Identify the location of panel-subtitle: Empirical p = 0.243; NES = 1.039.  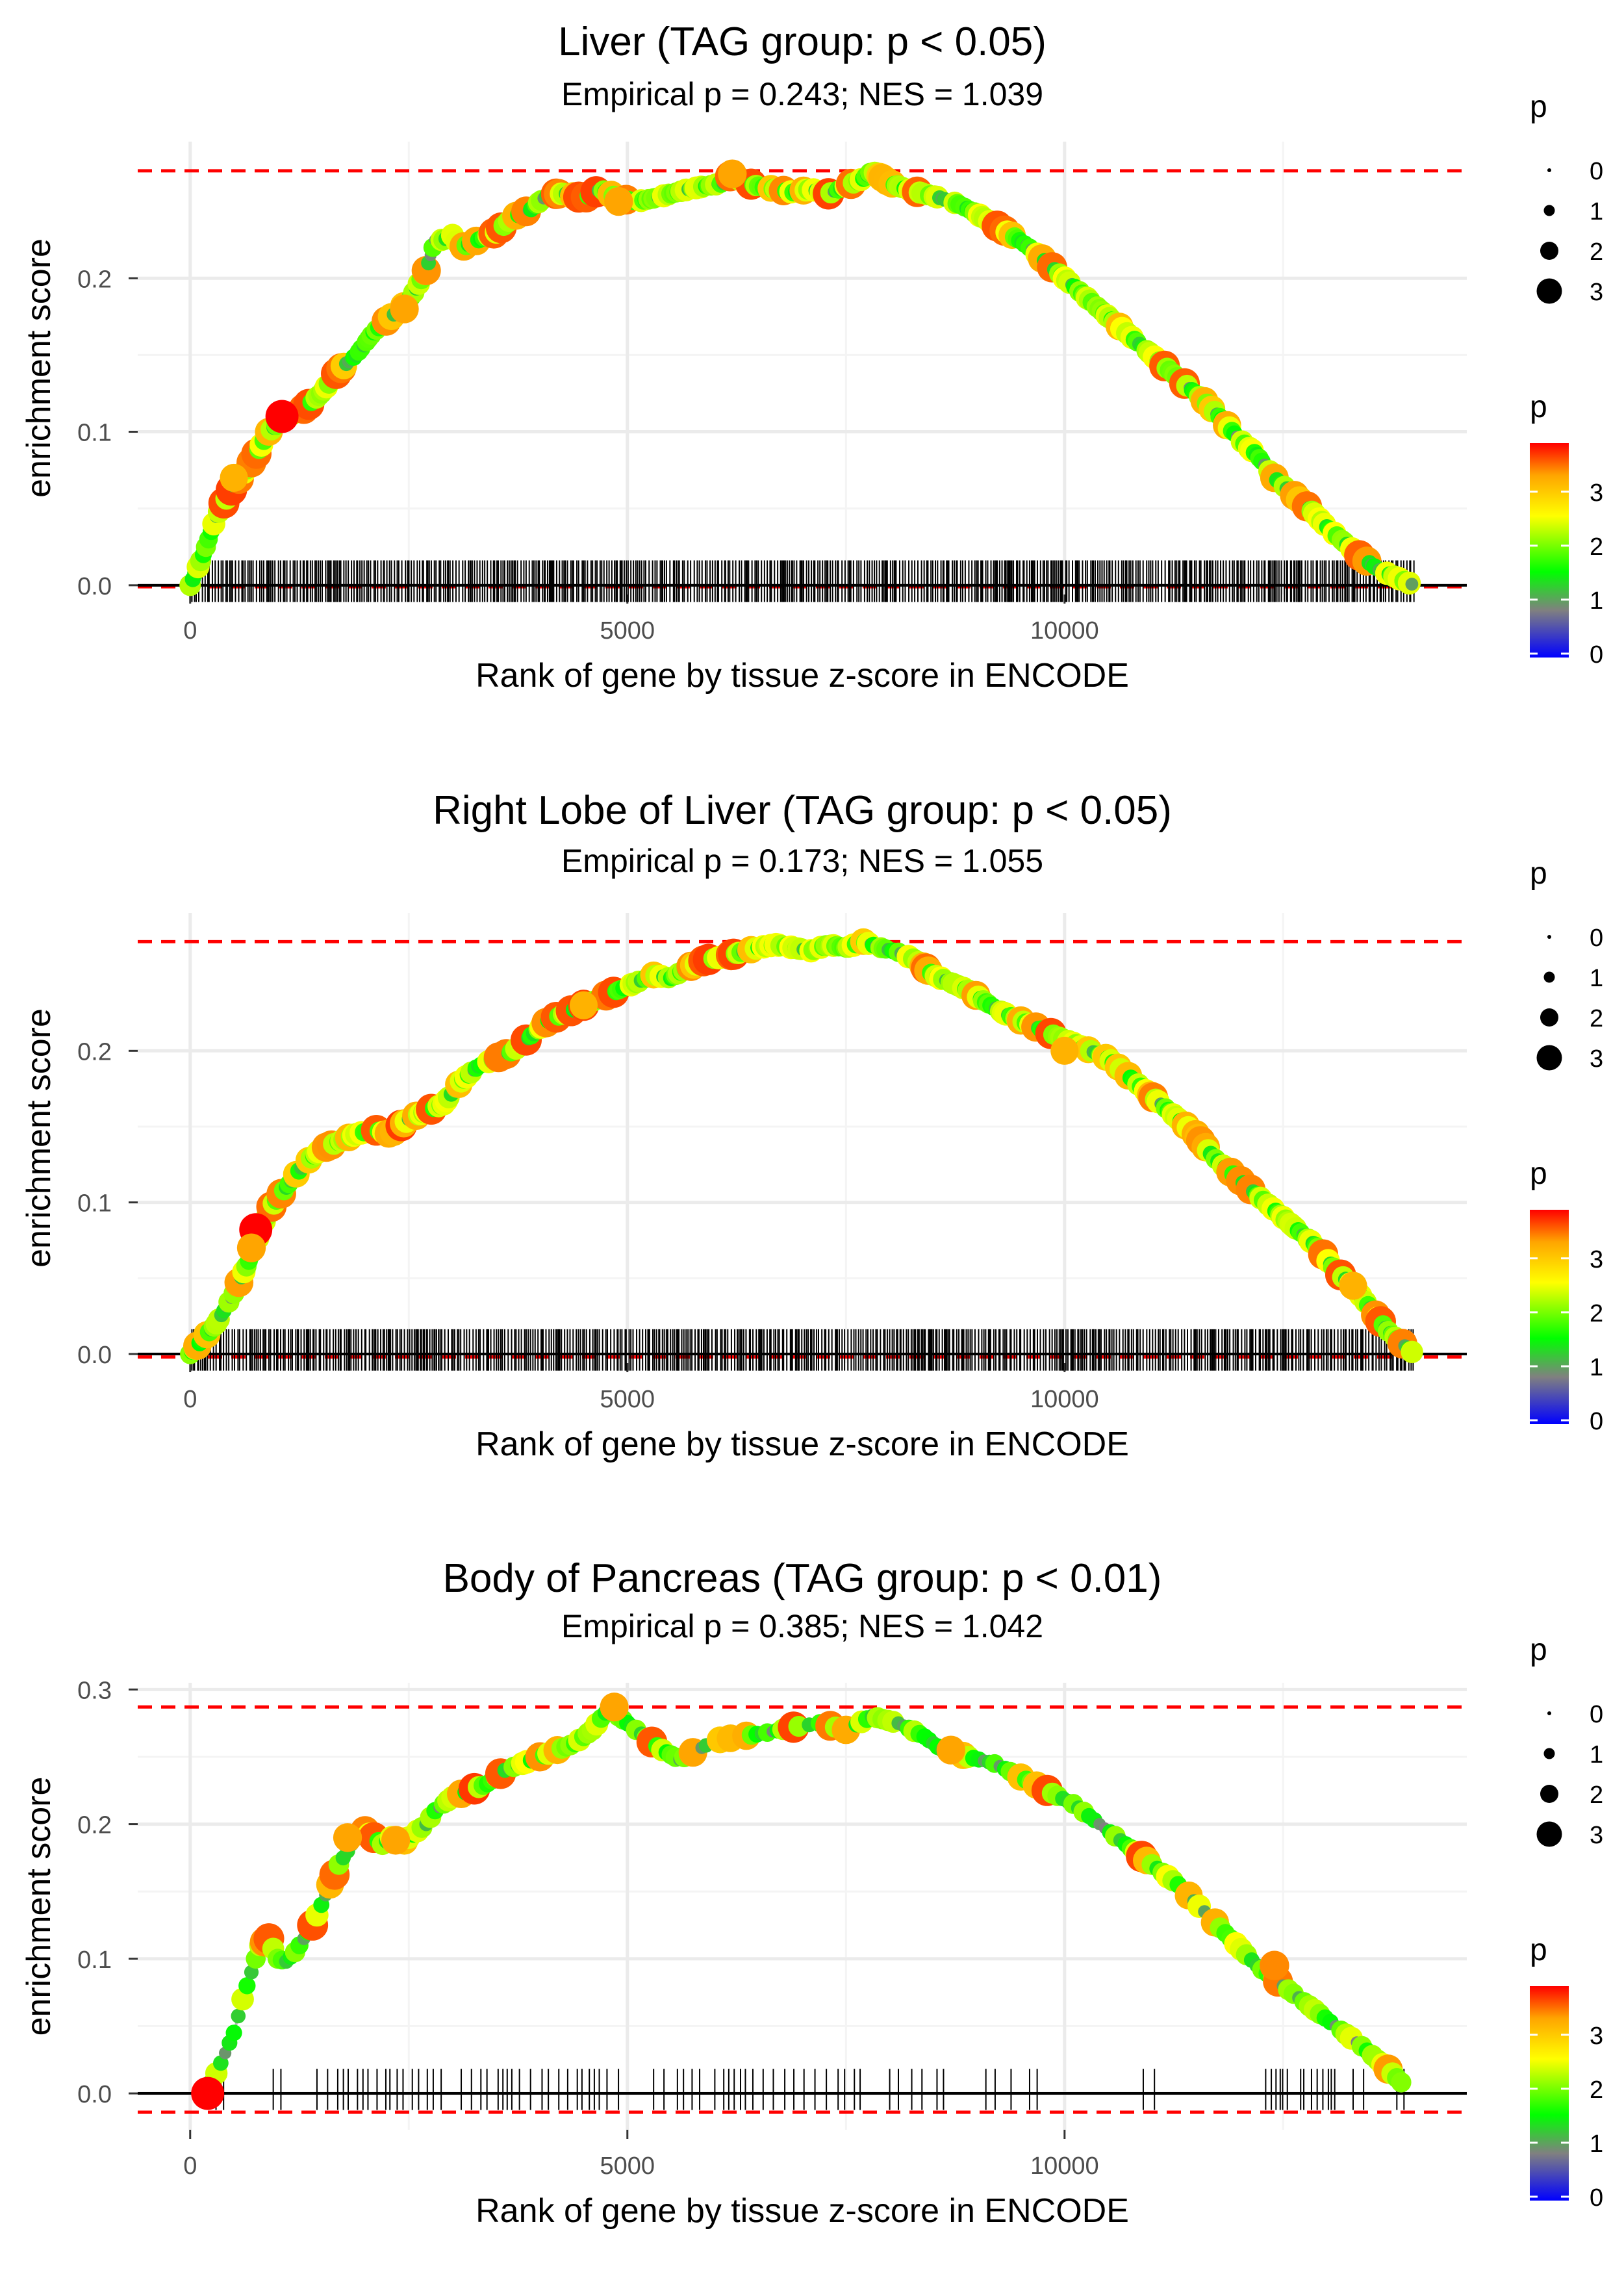
(802, 94).